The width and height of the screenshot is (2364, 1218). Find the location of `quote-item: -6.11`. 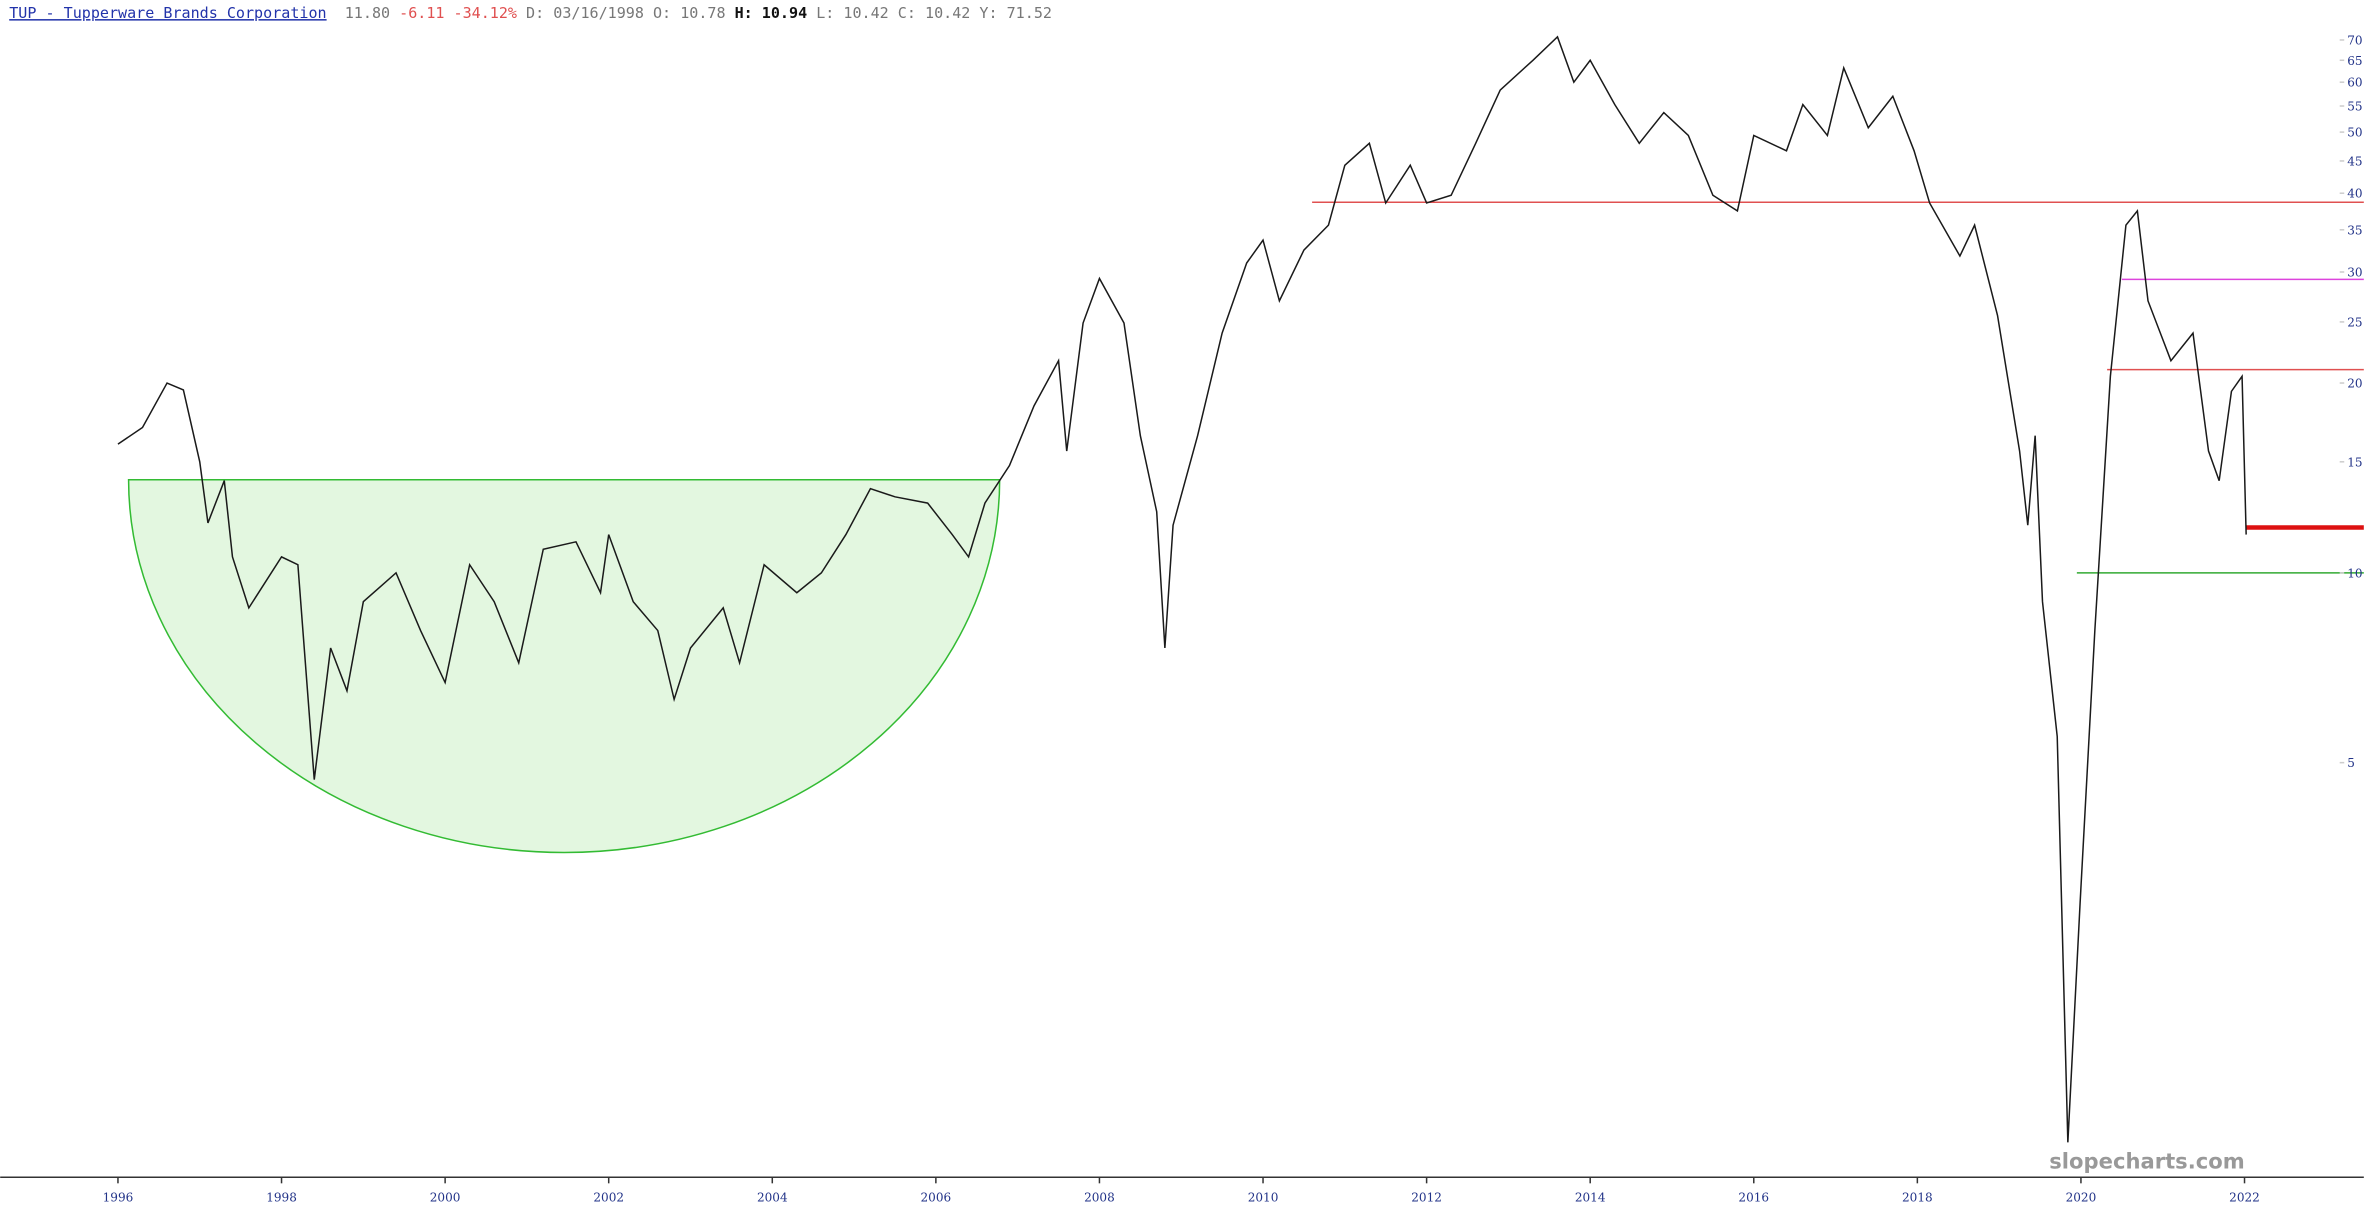

quote-item: -6.11 is located at coordinates (421, 13).